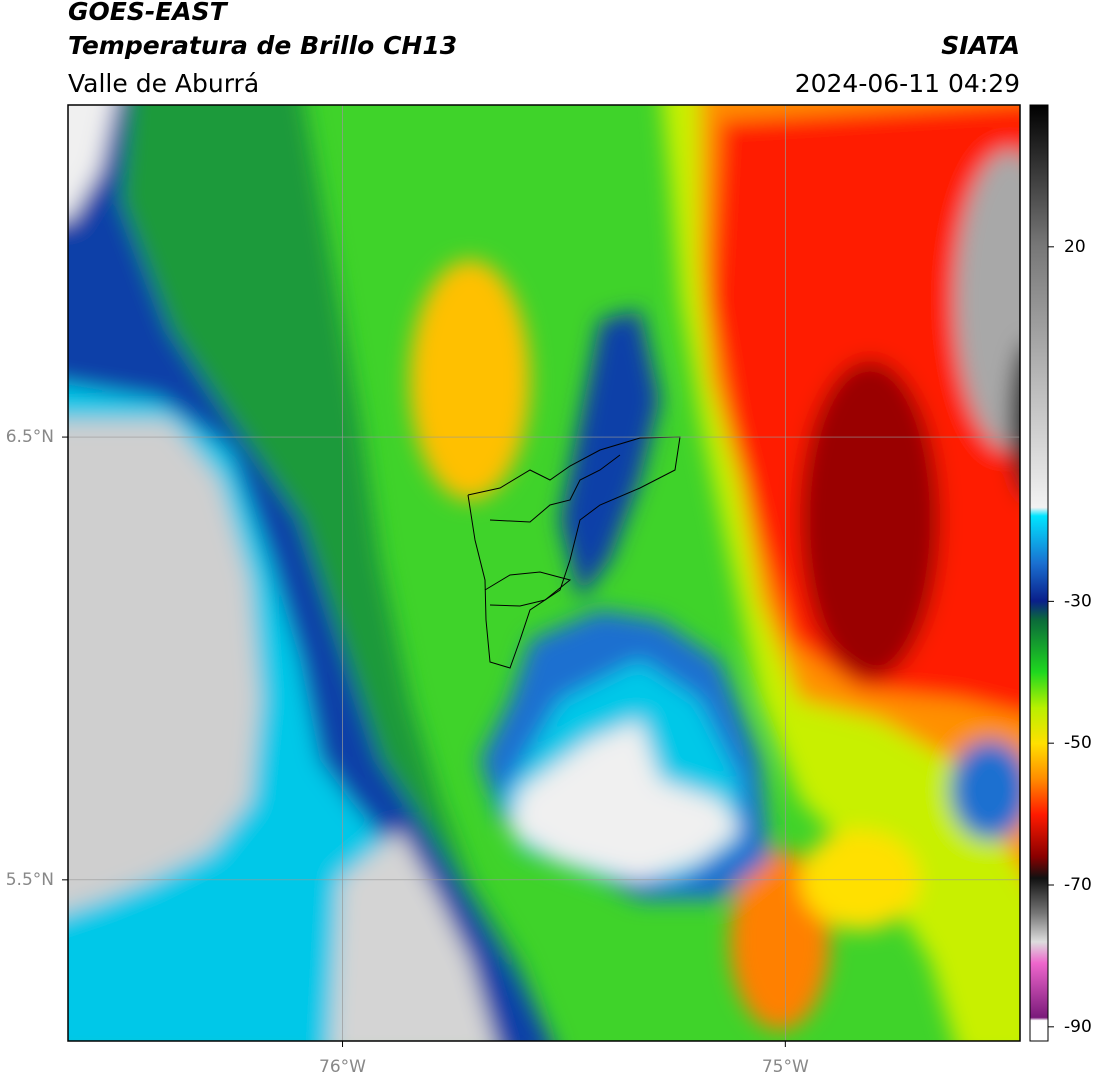 Image resolution: width=1094 pixels, height=1078 pixels. I want to click on colorbar-tick-label: -70, so click(1078, 885).